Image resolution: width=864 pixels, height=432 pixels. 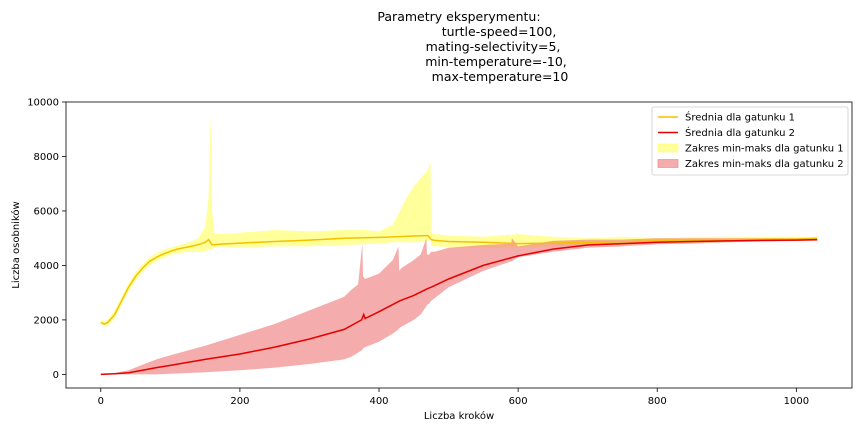 What do you see at coordinates (764, 164) in the screenshot?
I see `legend-label: Zakres min-maks dla gatunku 2` at bounding box center [764, 164].